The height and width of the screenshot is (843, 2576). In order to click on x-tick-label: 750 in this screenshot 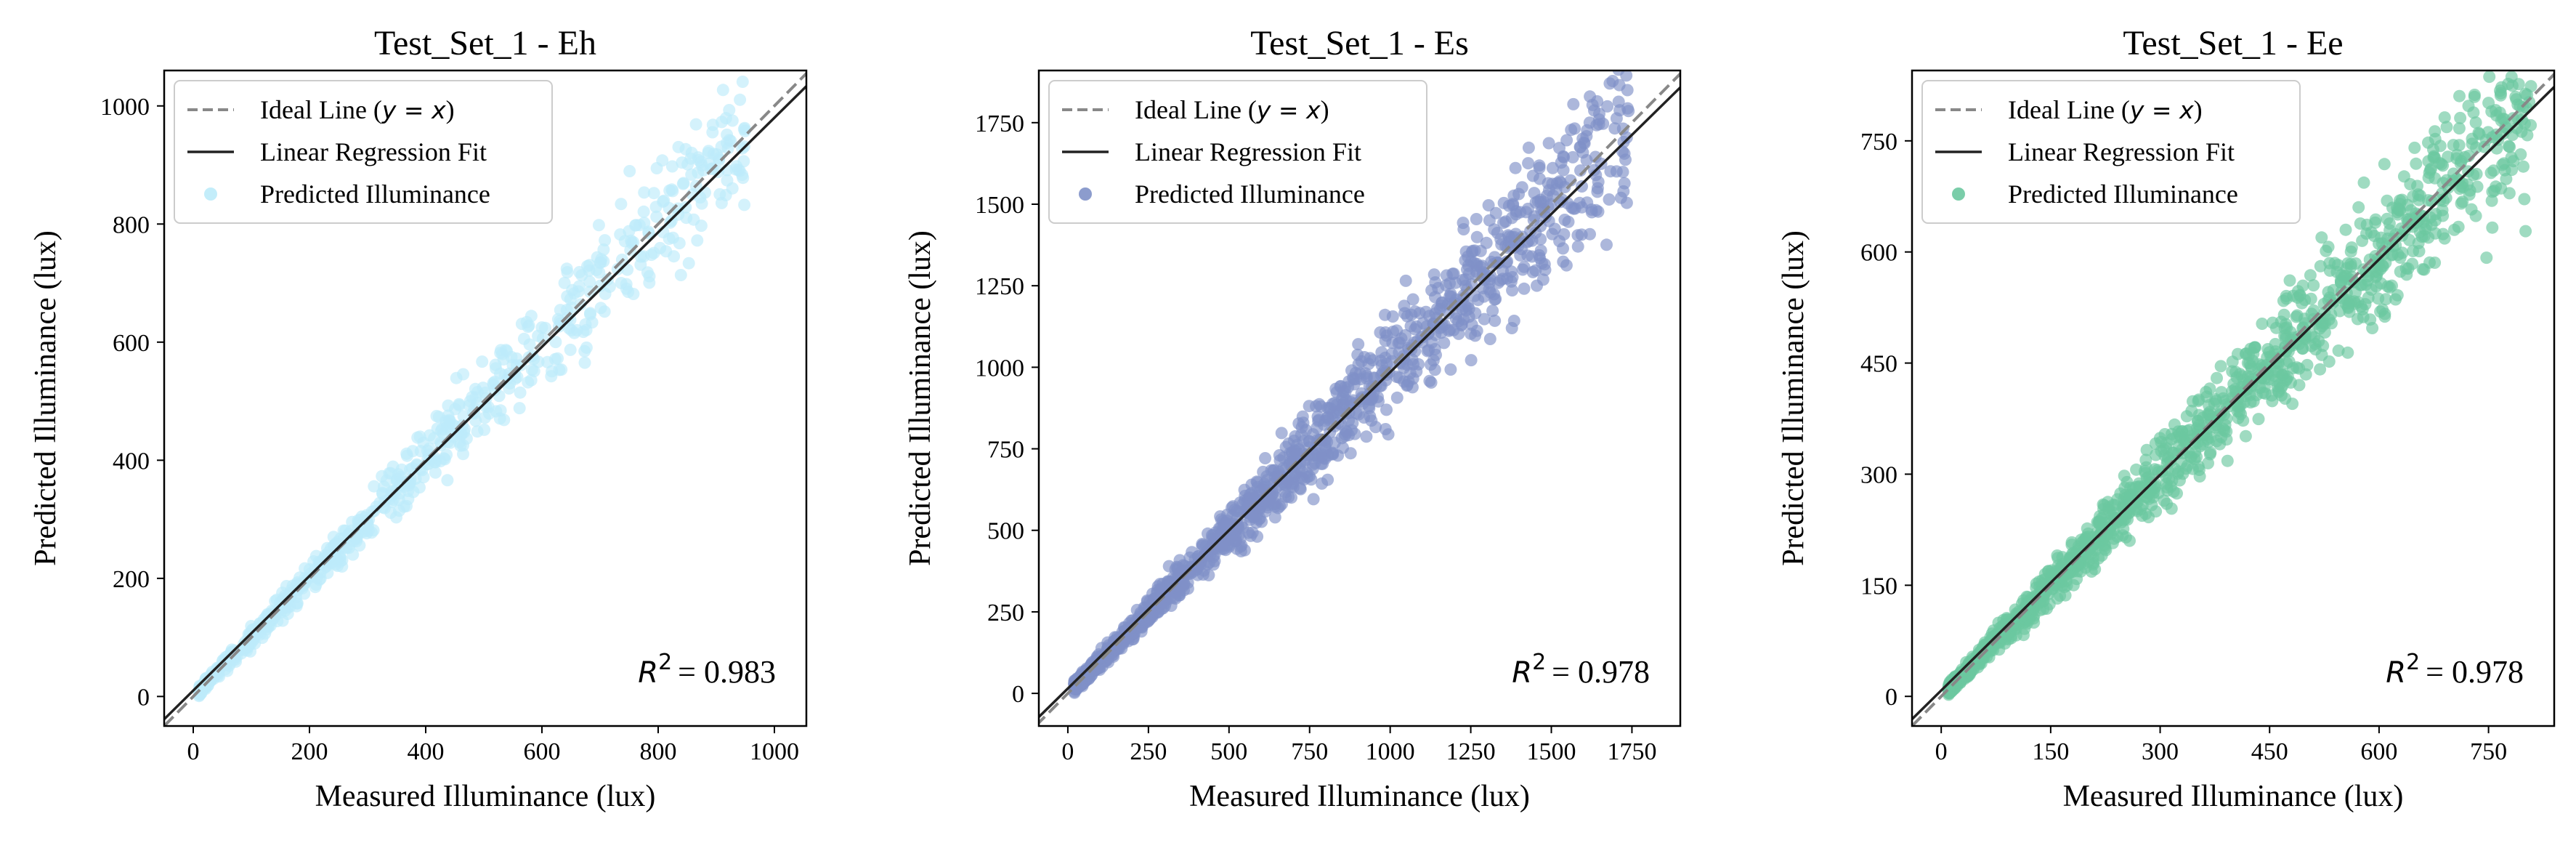, I will do `click(2488, 751)`.